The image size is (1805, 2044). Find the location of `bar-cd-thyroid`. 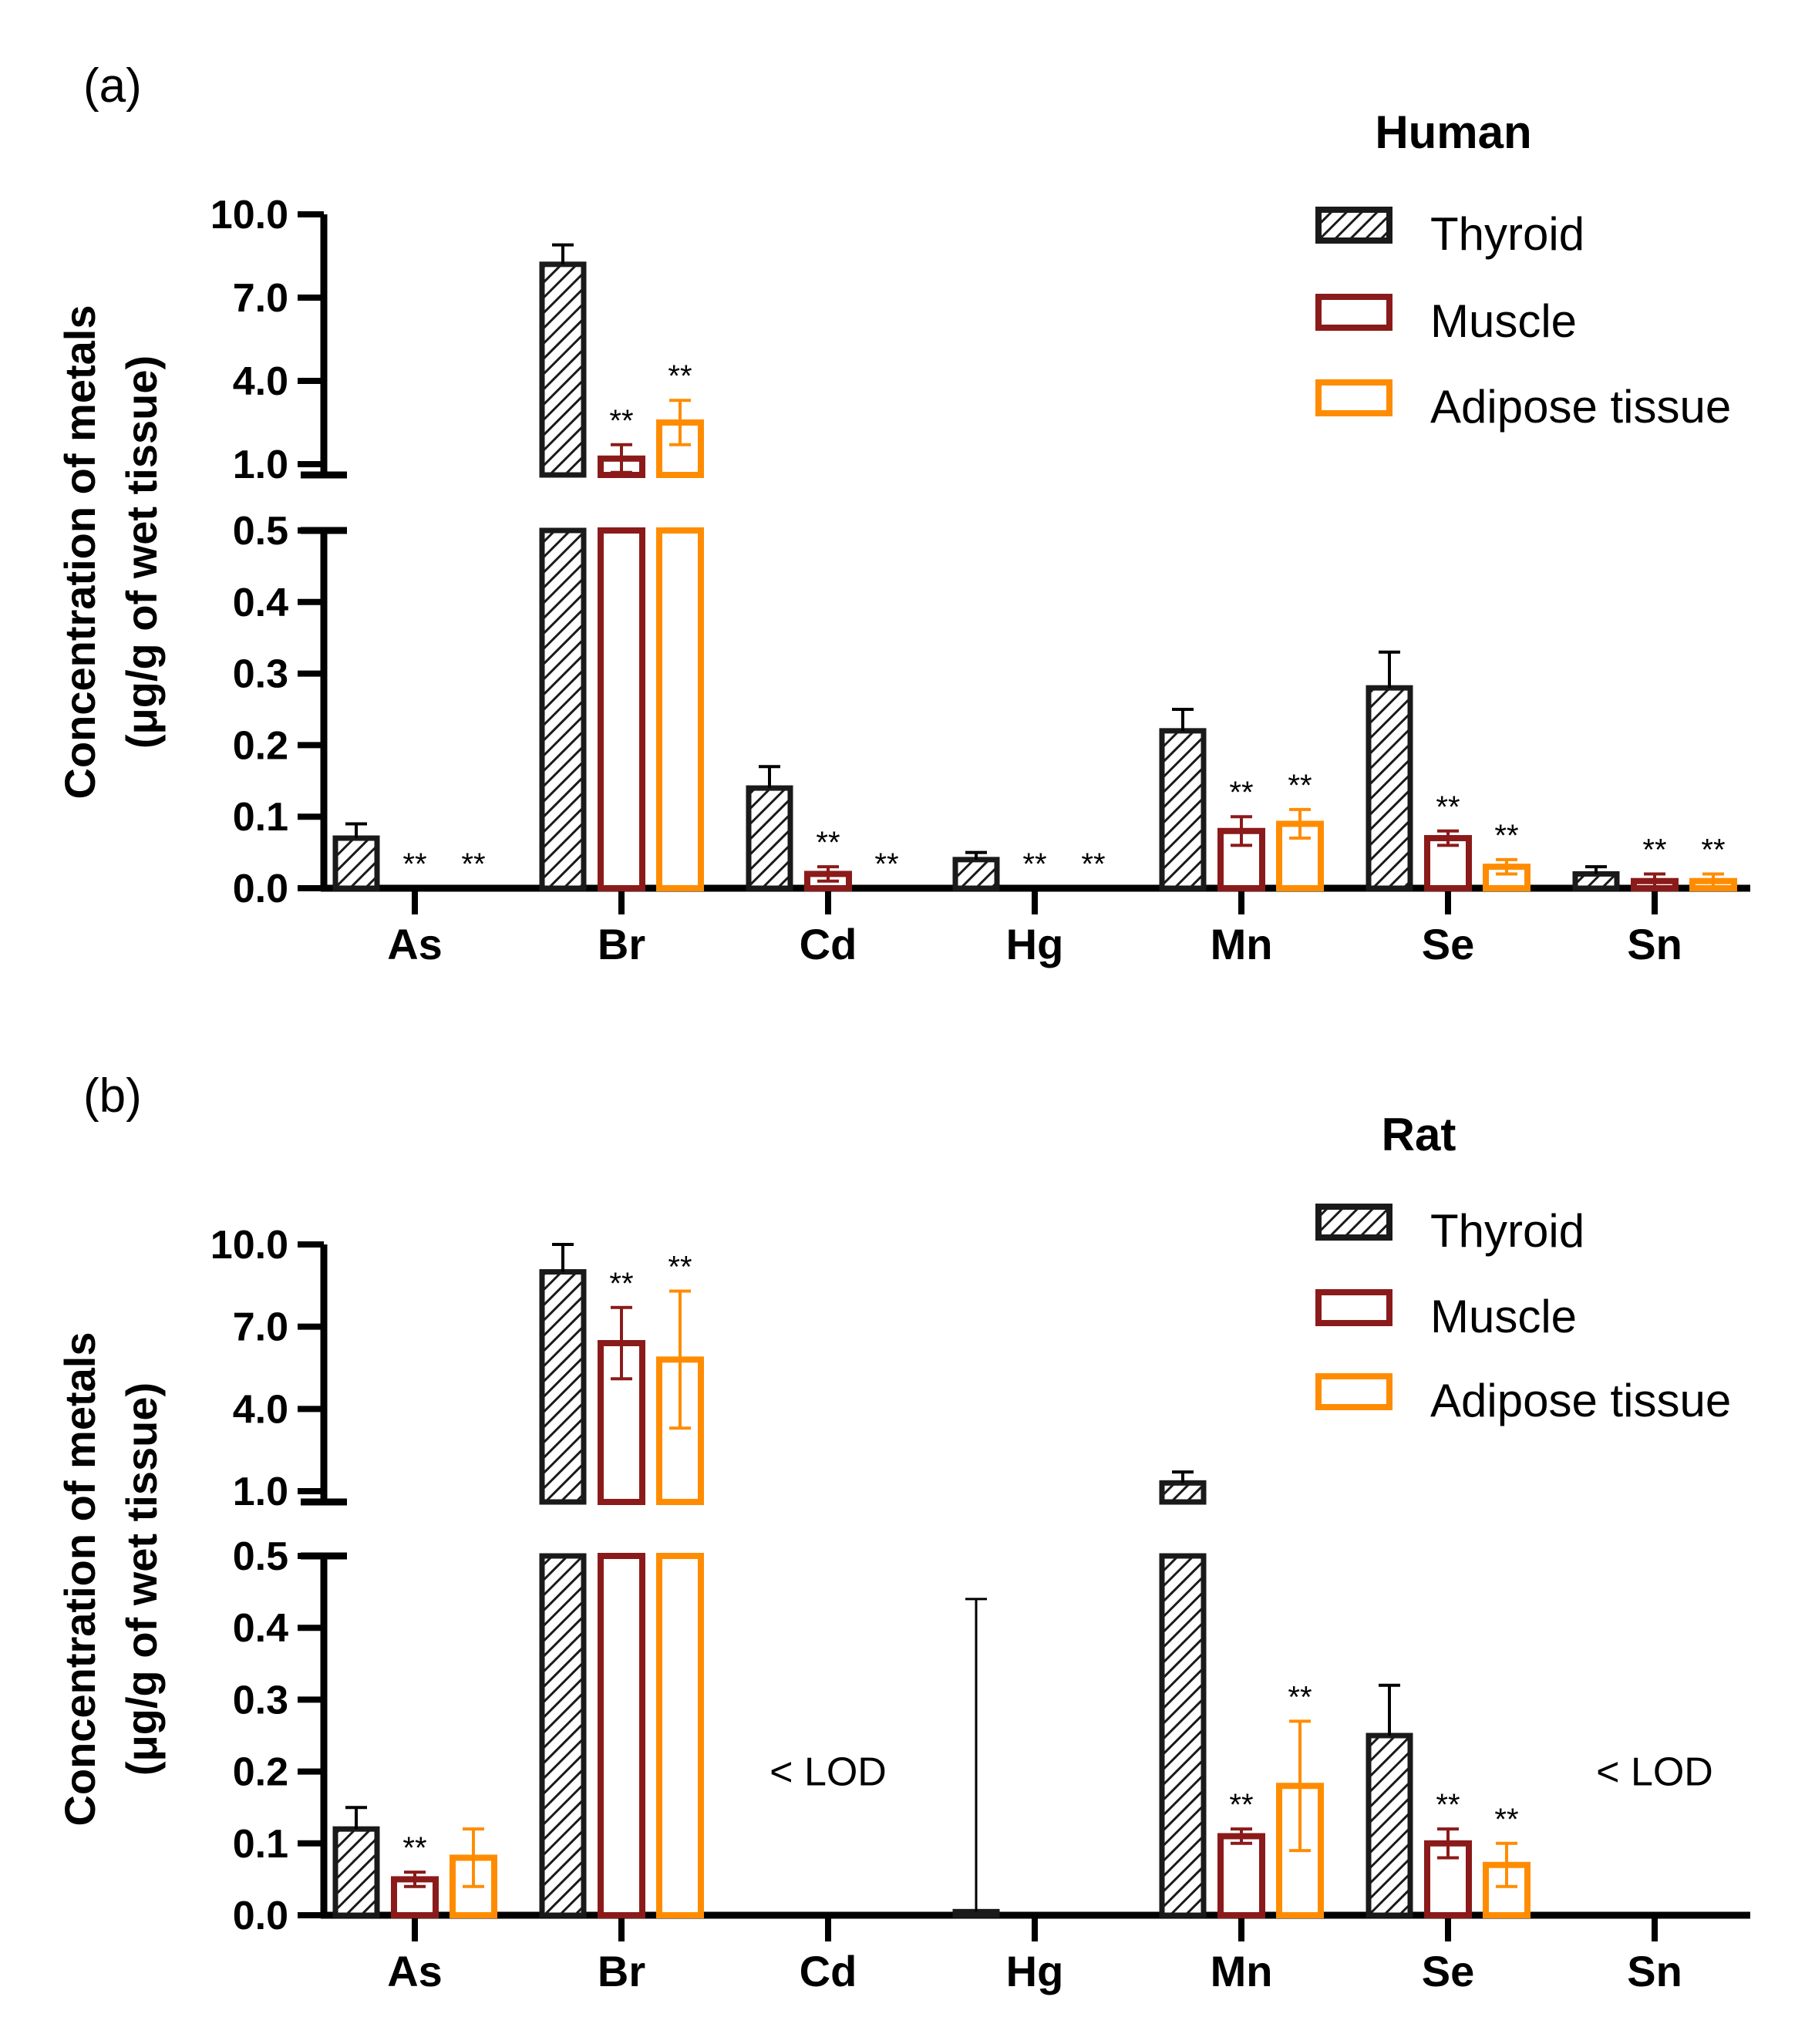

bar-cd-thyroid is located at coordinates (769, 838).